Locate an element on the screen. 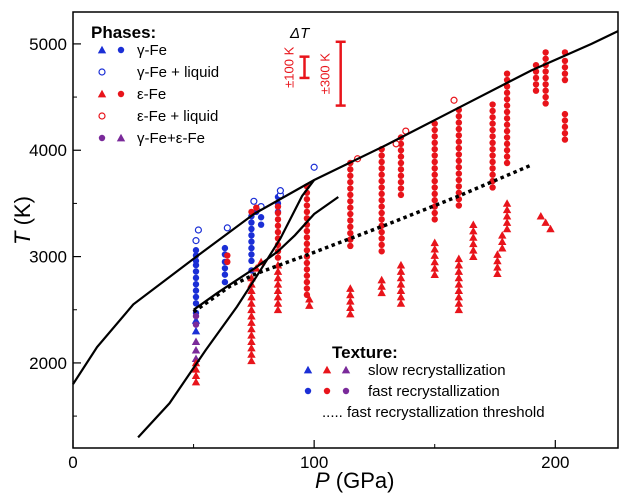 The height and width of the screenshot is (495, 626). legend-phase-label: ε-Fe + liquid is located at coordinates (177, 116).